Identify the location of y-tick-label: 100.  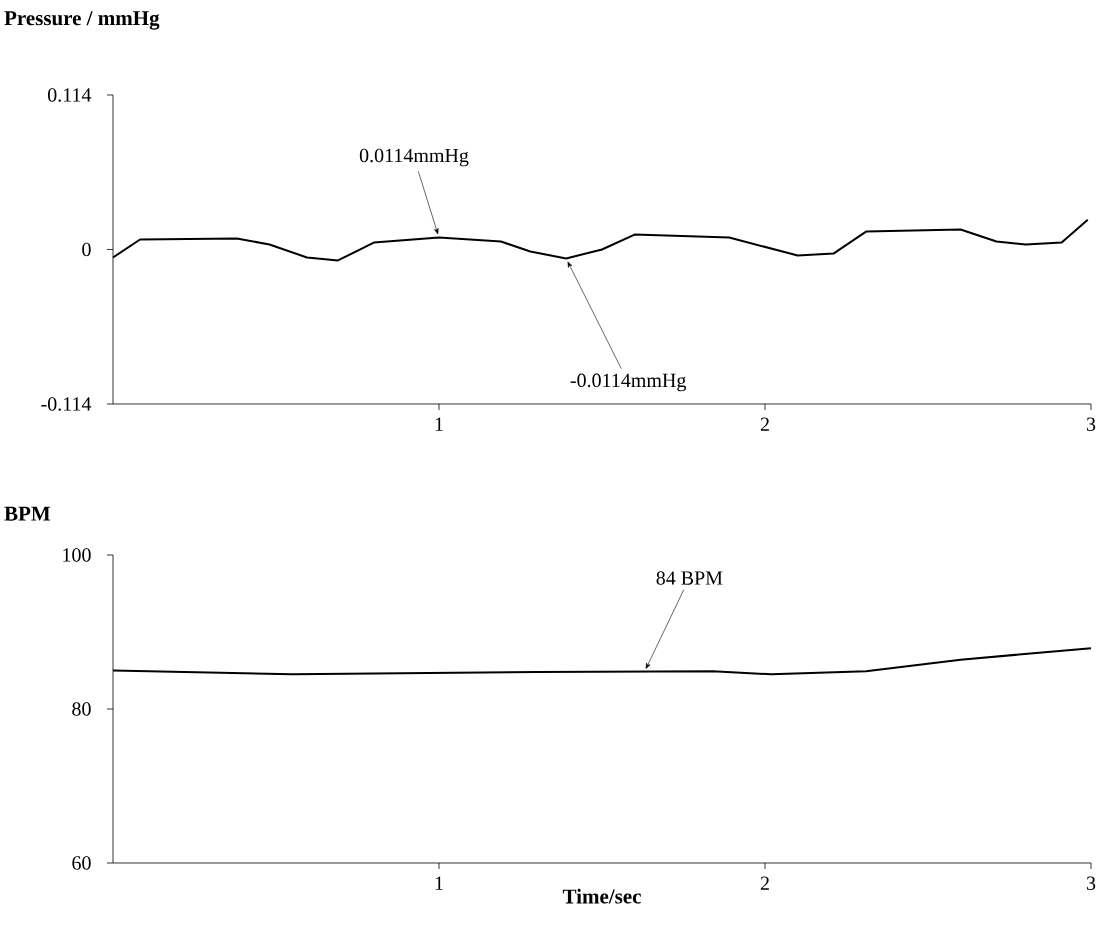
(77, 555).